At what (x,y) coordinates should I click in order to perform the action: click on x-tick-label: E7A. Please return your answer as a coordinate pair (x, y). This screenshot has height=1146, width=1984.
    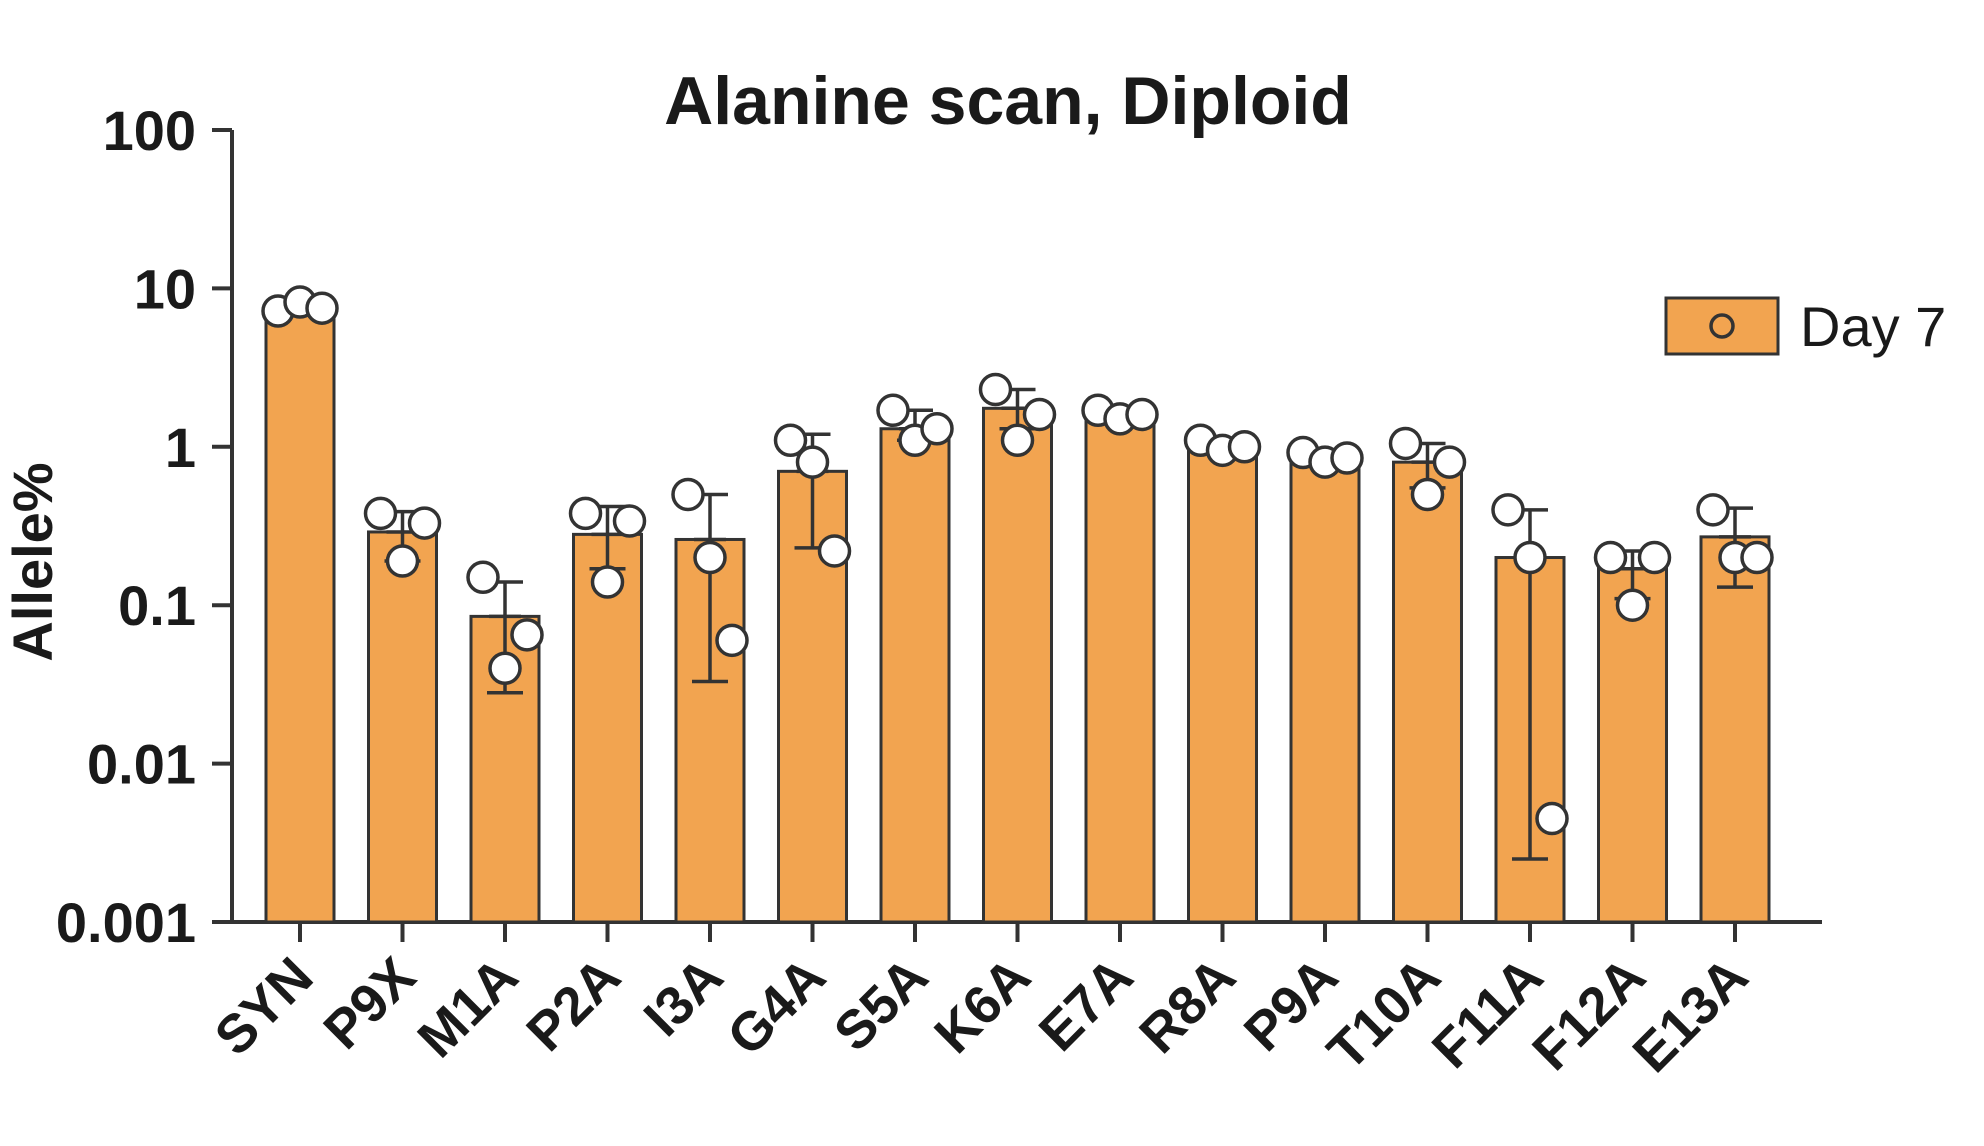
    Looking at the image, I should click on (1086, 1004).